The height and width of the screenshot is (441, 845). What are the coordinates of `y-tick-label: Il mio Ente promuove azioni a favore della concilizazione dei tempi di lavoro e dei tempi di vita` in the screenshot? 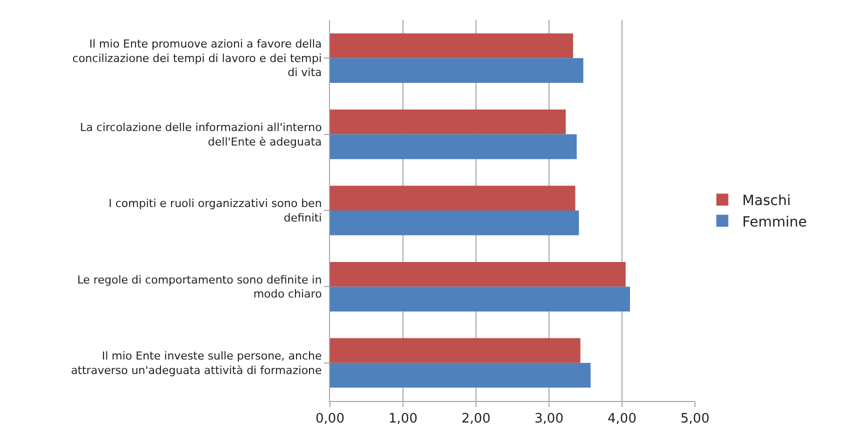 It's located at (197, 59).